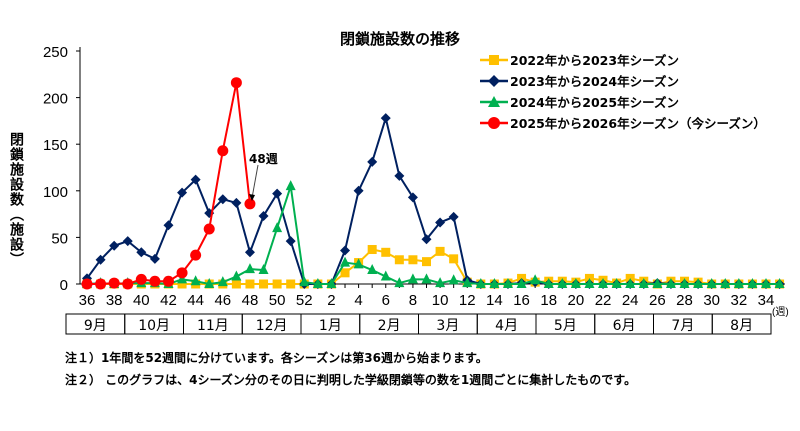  Describe the element at coordinates (682, 326) in the screenshot. I see `month-label: 7月` at that location.